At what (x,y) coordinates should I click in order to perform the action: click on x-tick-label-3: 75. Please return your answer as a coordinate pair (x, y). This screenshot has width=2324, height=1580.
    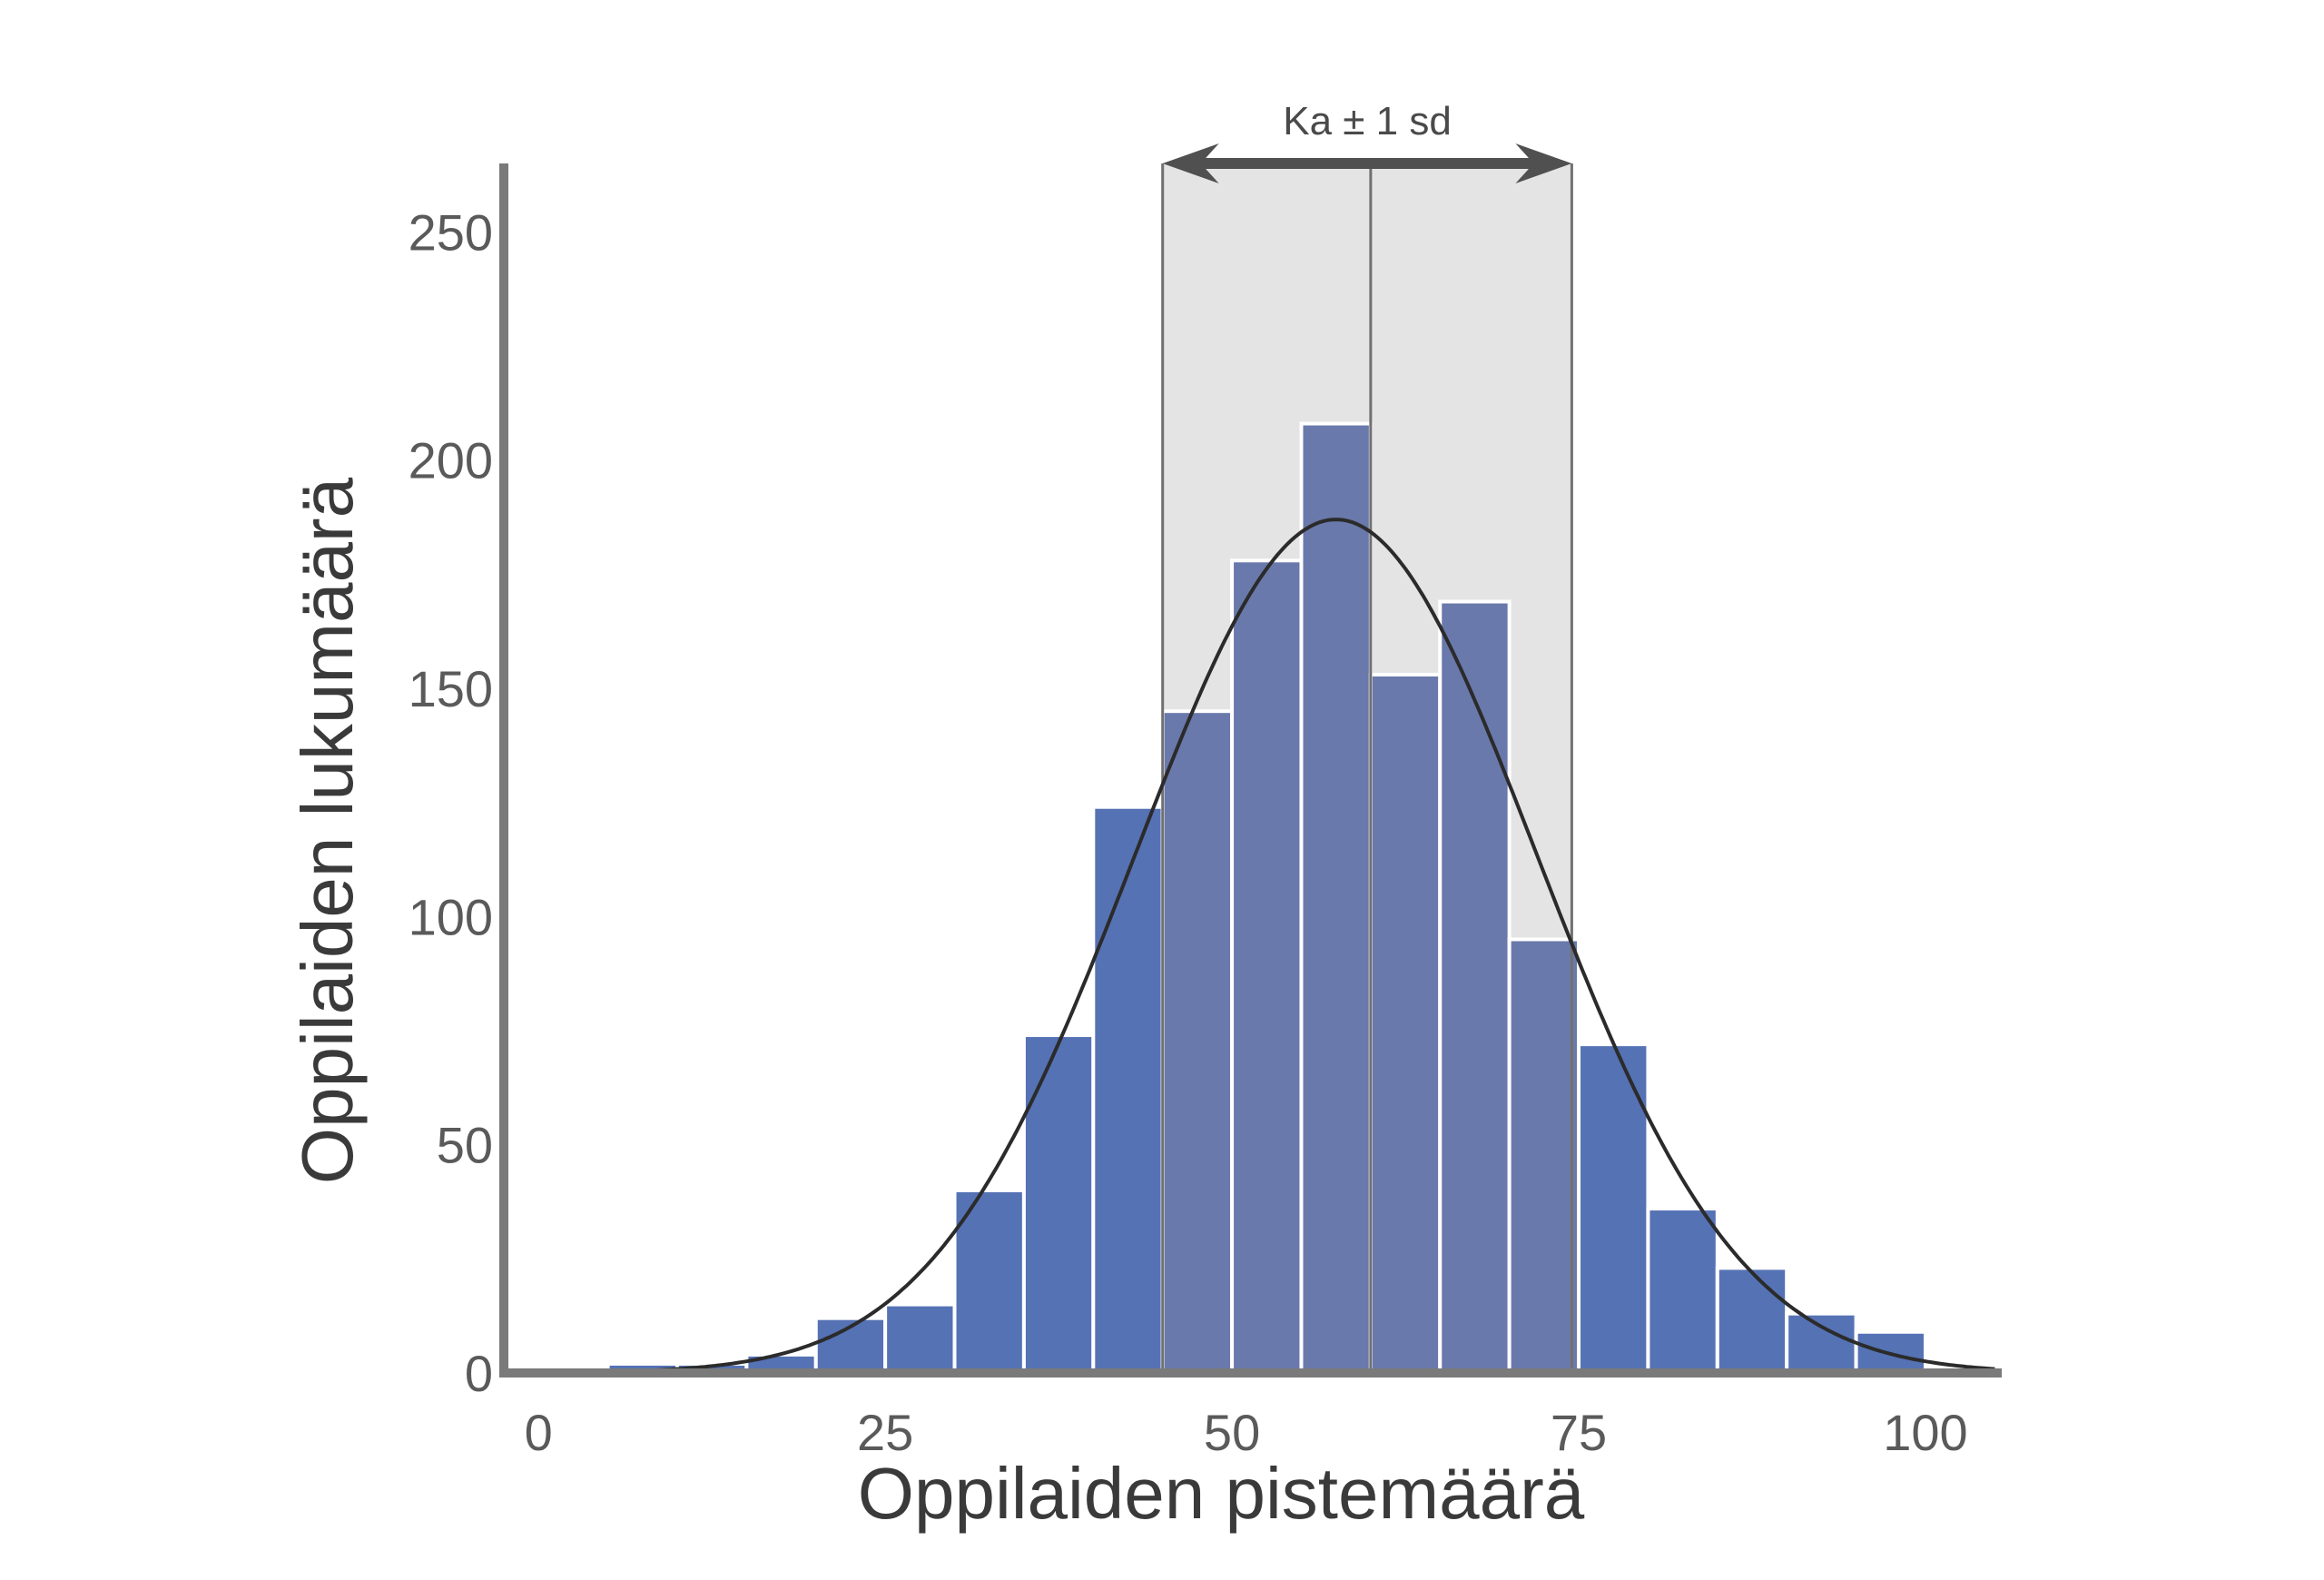
    Looking at the image, I should click on (1579, 1432).